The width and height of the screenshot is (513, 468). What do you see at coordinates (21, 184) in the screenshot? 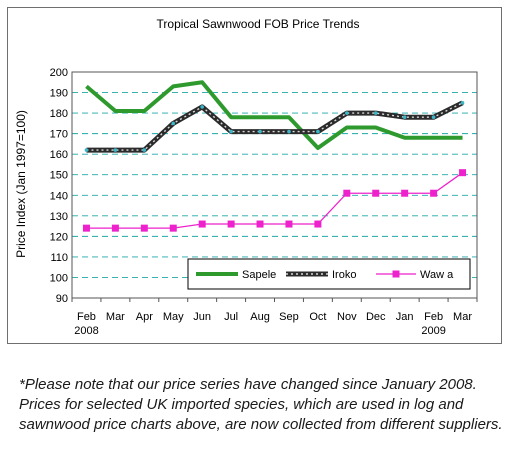
I see `y-axis-label: Price Index (Jan 1997=100)` at bounding box center [21, 184].